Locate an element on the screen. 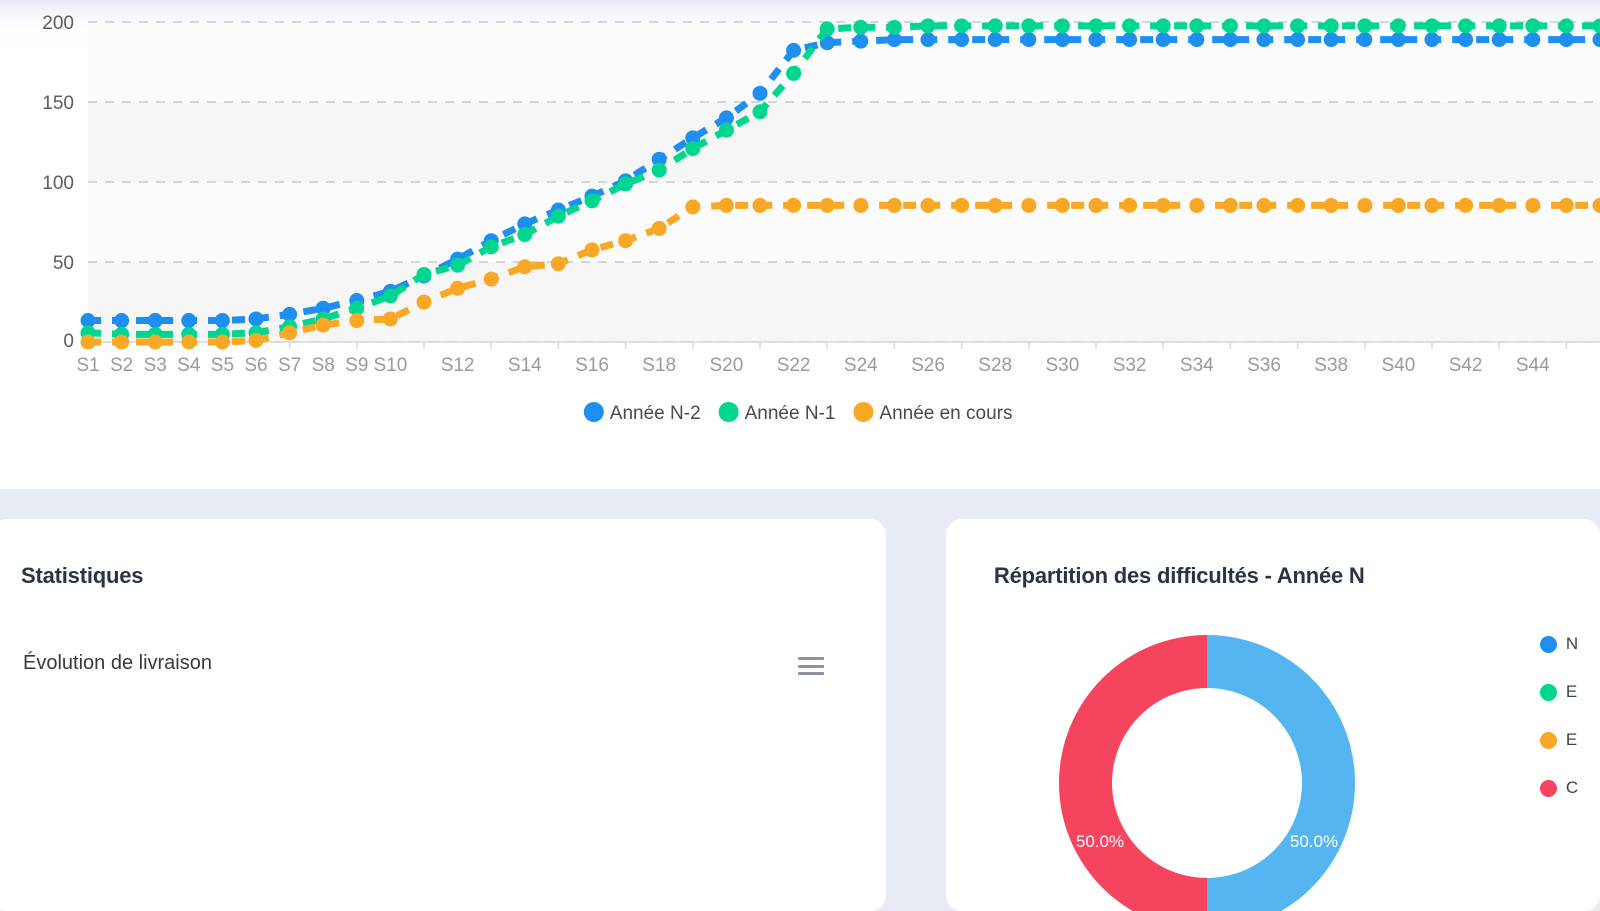  x-tick-label: S18 is located at coordinates (659, 365).